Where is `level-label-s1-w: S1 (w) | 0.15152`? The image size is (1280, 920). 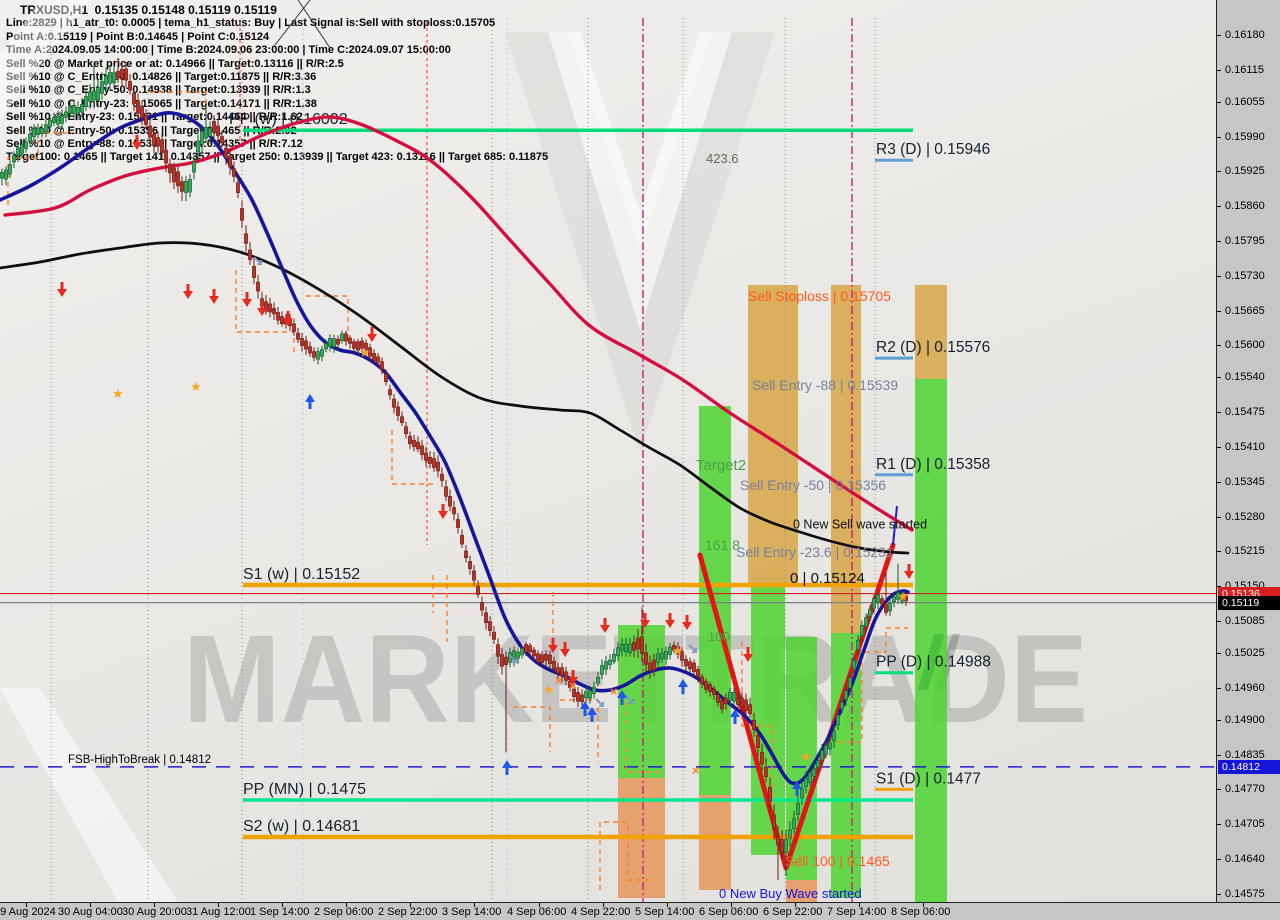 level-label-s1-w: S1 (w) | 0.15152 is located at coordinates (301, 574).